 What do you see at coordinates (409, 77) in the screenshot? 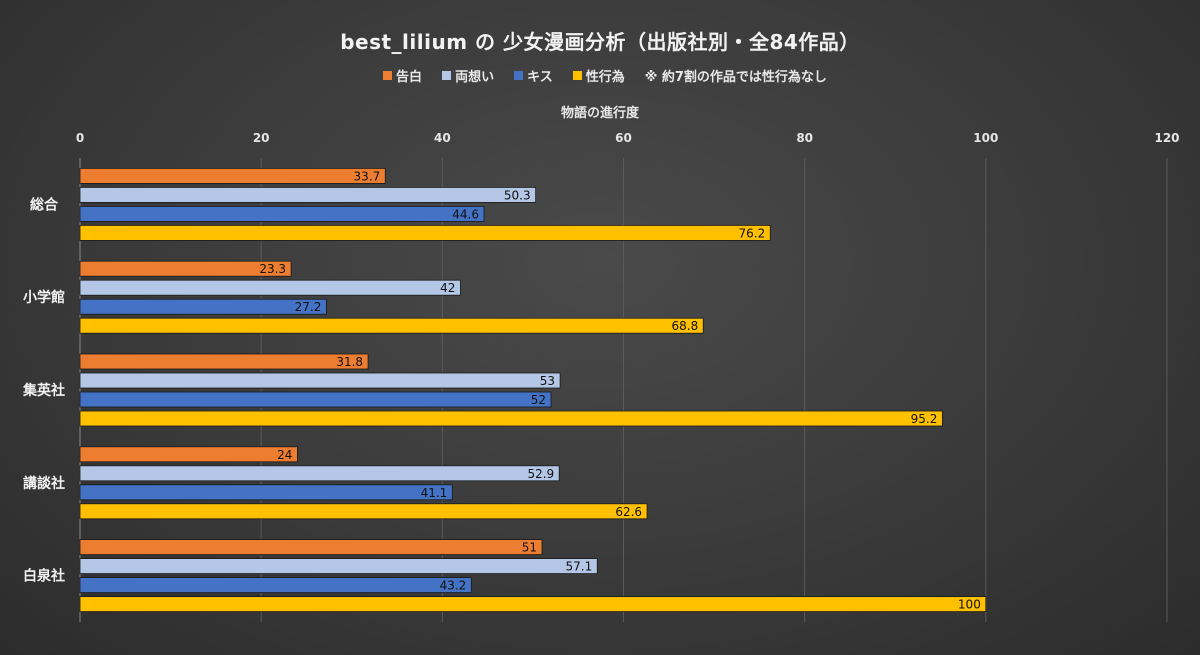
I see `legend-label: 告白` at bounding box center [409, 77].